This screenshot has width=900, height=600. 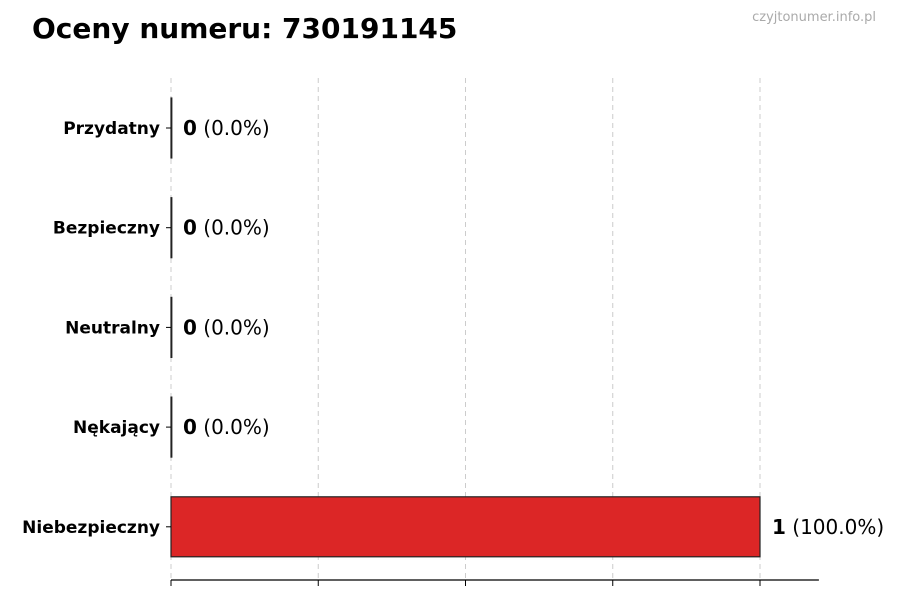 What do you see at coordinates (112, 328) in the screenshot?
I see `category-label: Neutralny` at bounding box center [112, 328].